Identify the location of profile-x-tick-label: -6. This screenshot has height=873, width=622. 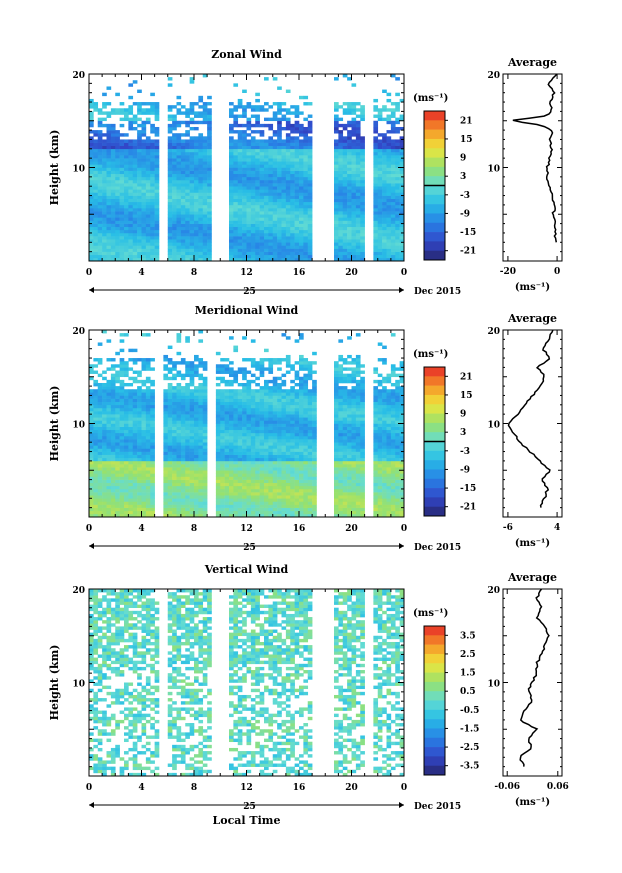
(508, 528).